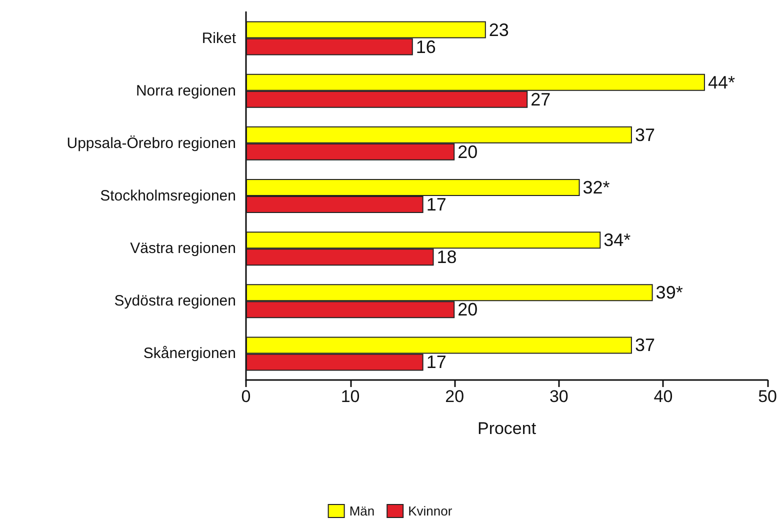 The image size is (780, 527). Describe the element at coordinates (454, 396) in the screenshot. I see `x-tick-label: 20` at that location.